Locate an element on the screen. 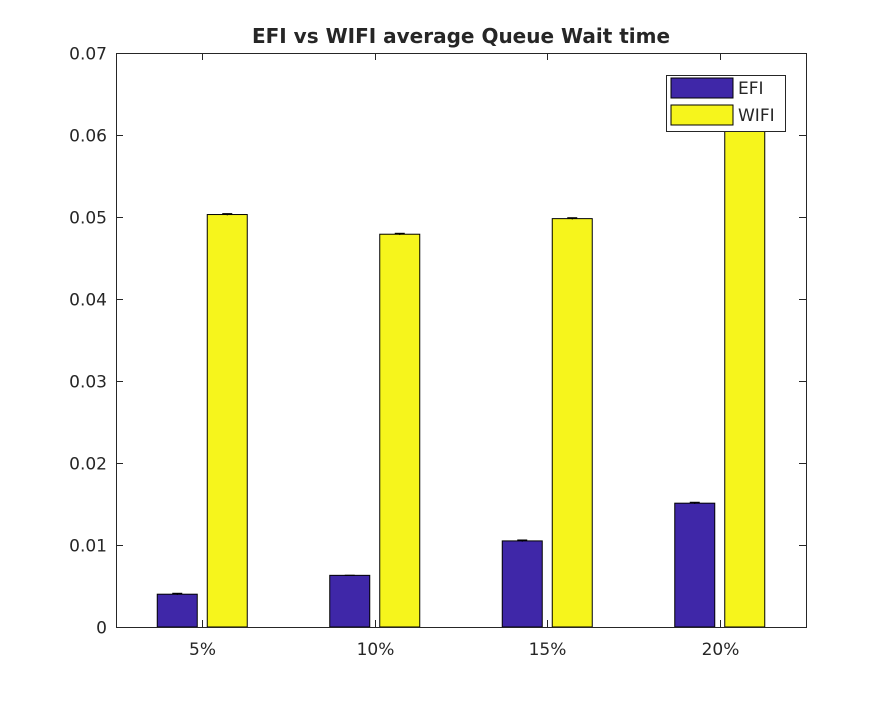  x-tick-label: 10% is located at coordinates (376, 650).